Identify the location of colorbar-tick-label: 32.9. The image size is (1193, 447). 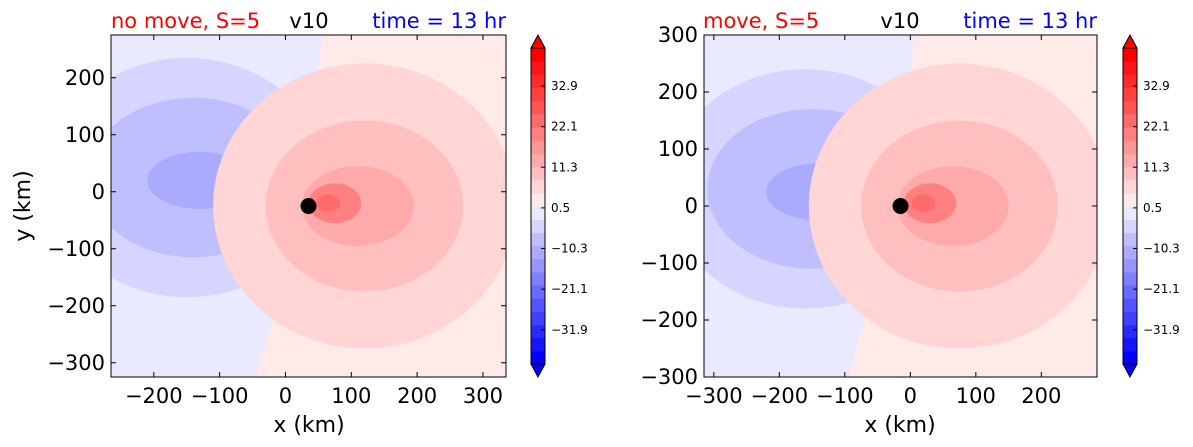
(1156, 86).